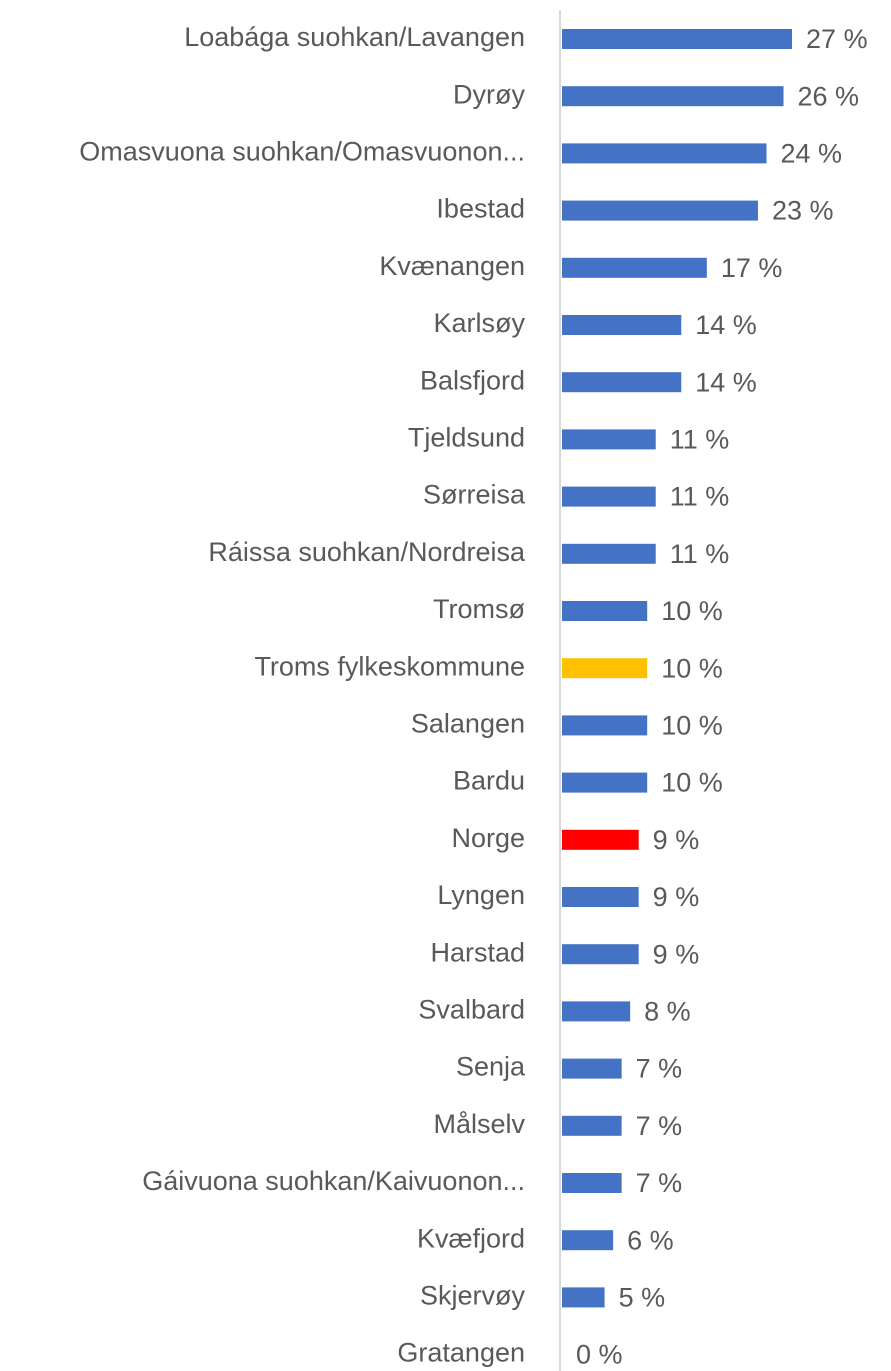 The height and width of the screenshot is (1371, 891). What do you see at coordinates (479, 1124) in the screenshot?
I see `category-label: Målselv` at bounding box center [479, 1124].